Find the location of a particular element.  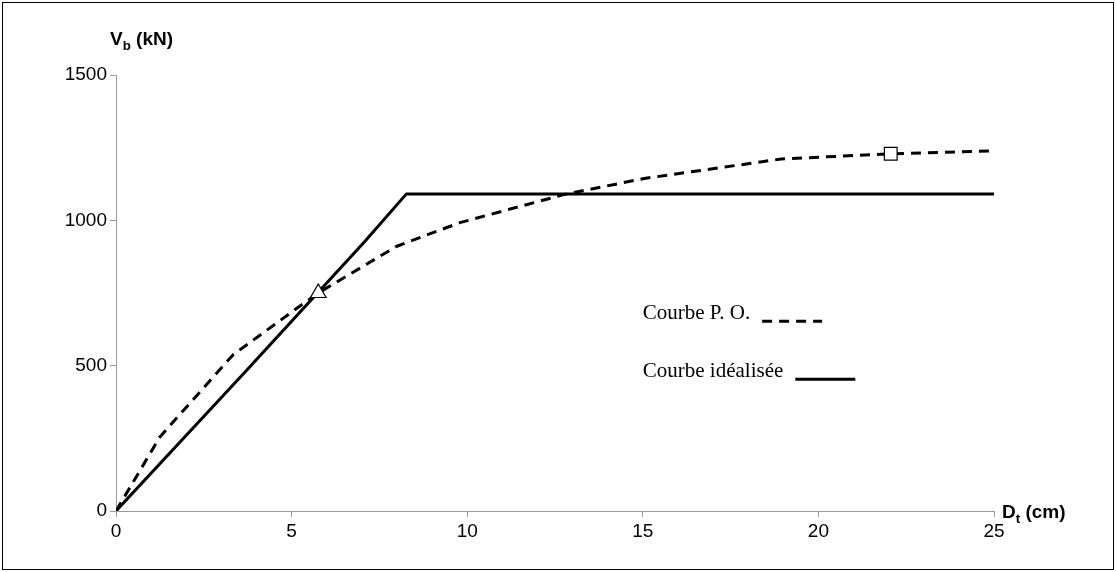

x-tick-label: 5 is located at coordinates (291, 530).